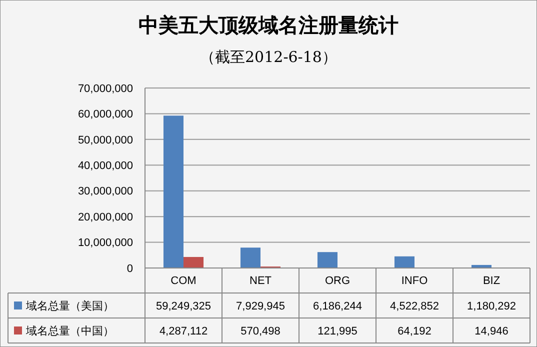 This screenshot has height=347, width=537. Describe the element at coordinates (129, 268) in the screenshot. I see `y-tick-label: 0` at that location.